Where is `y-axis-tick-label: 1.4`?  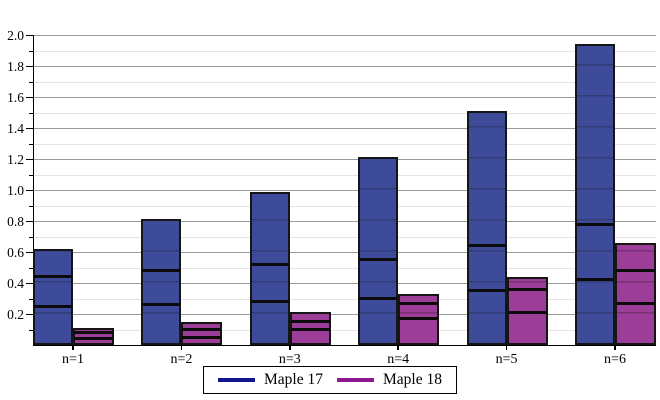
y-axis-tick-label: 1.4 is located at coordinates (15, 128).